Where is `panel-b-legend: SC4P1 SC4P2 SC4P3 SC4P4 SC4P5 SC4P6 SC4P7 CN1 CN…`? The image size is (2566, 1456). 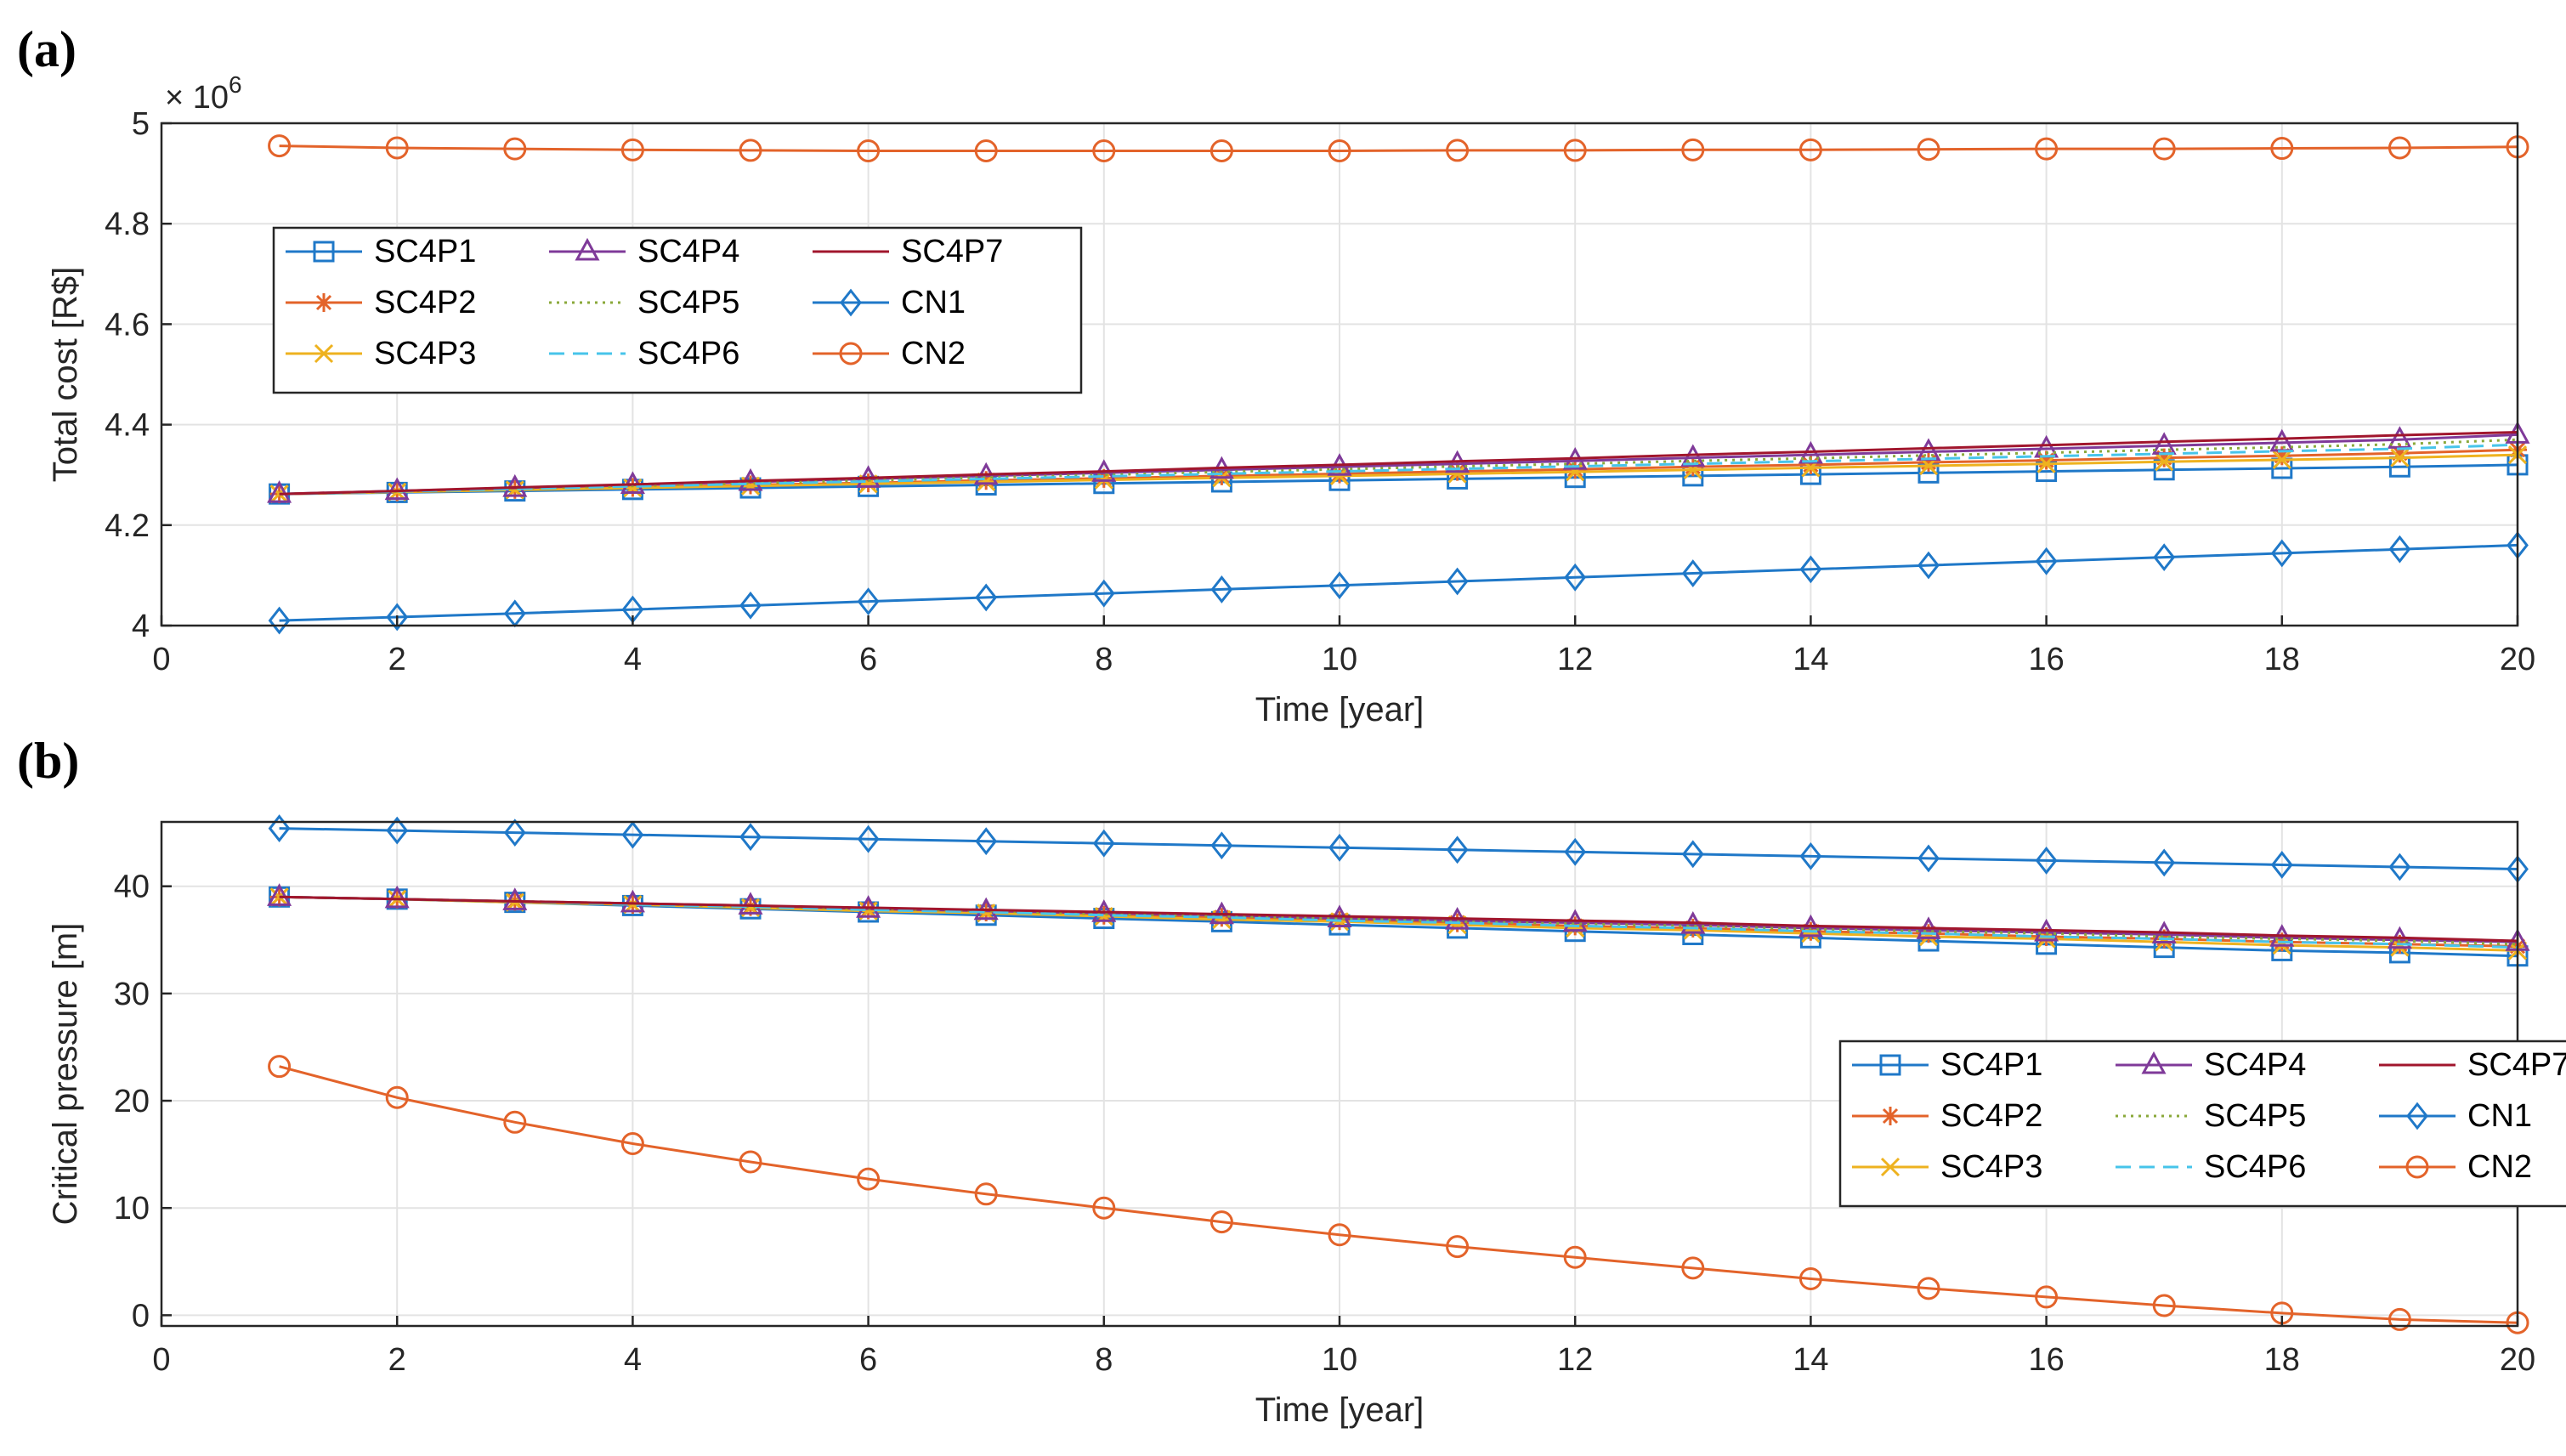
panel-b-legend: SC4P1 SC4P2 SC4P3 SC4P4 SC4P5 SC4P6 SC4P7 CN1 CN… is located at coordinates (2202, 1124).